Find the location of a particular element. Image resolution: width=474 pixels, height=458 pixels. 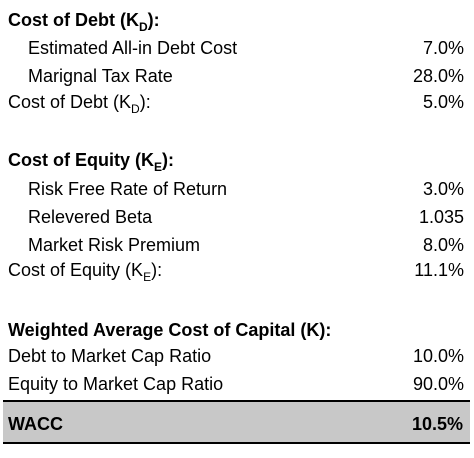

cost-of-debt-total-value: 5.0% is located at coordinates (443, 102).